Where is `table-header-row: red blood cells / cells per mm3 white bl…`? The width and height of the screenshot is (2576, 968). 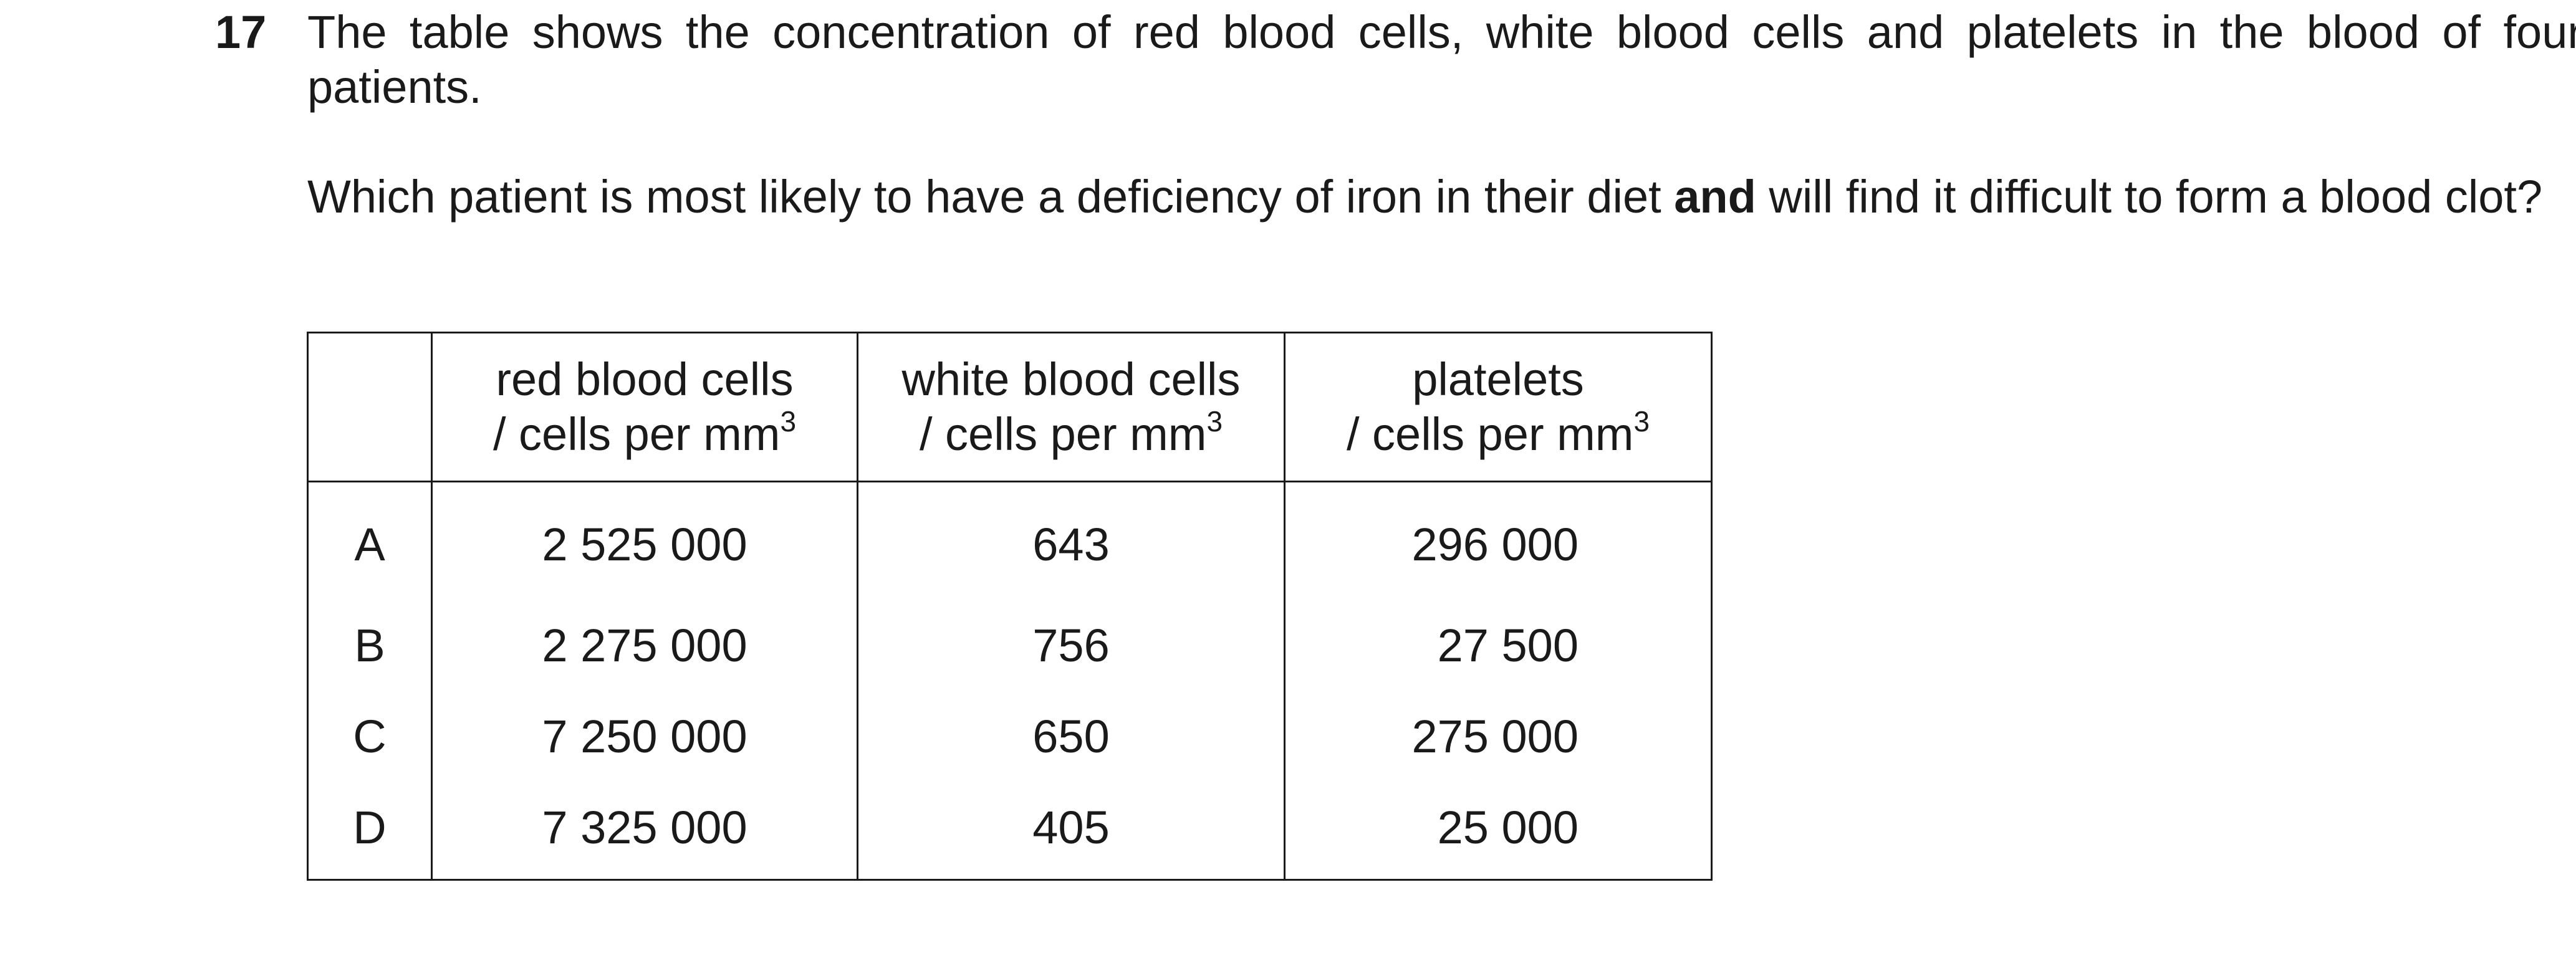
table-header-row: red blood cells / cells per mm3 white bl… is located at coordinates (1010, 407).